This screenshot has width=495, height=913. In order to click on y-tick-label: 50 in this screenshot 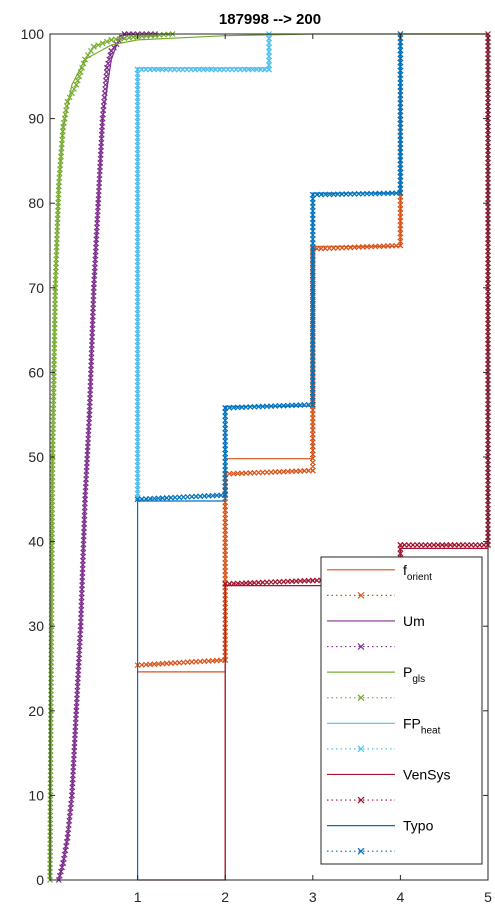, I will do `click(36, 457)`.